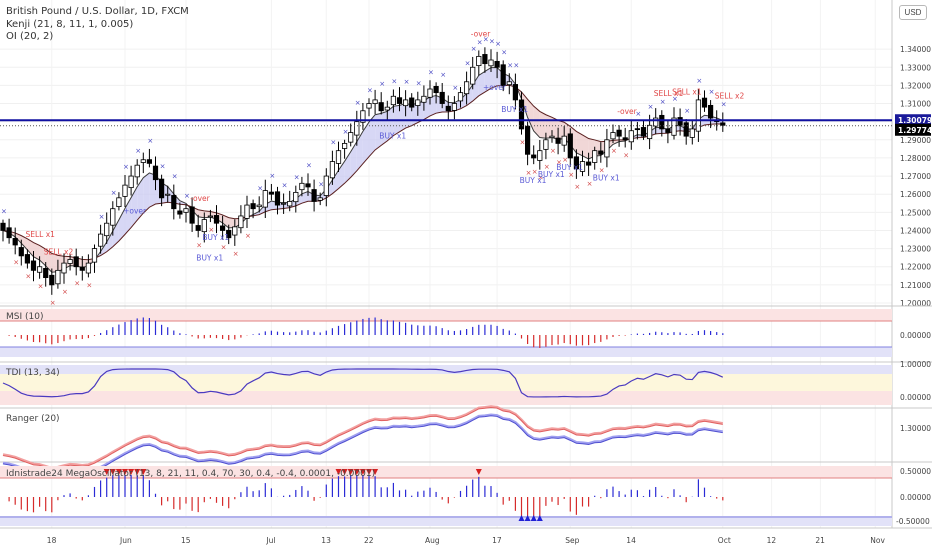  Describe the element at coordinates (915, 267) in the screenshot. I see `price-tick-label: 1.22000` at that location.